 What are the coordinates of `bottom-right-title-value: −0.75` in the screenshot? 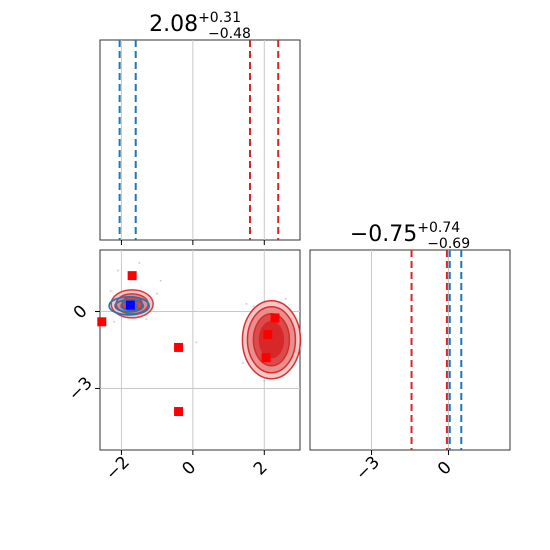 It's located at (383, 234).